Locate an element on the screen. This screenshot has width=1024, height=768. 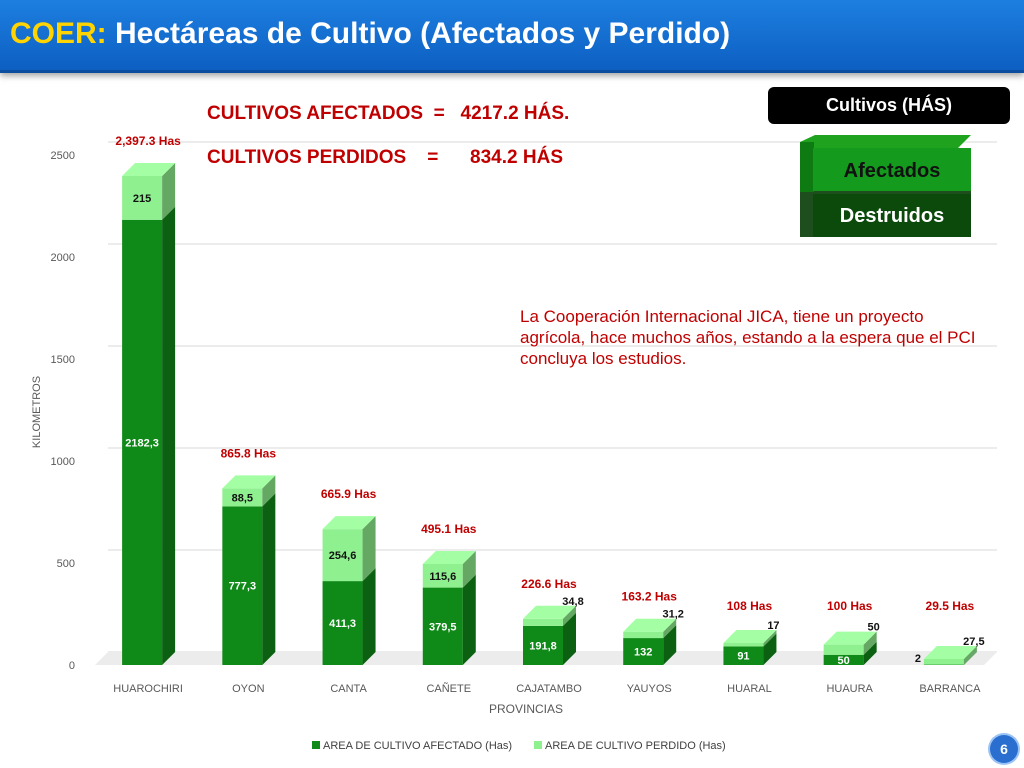
legend-destruidos-label: Destruidos is located at coordinates (892, 216).